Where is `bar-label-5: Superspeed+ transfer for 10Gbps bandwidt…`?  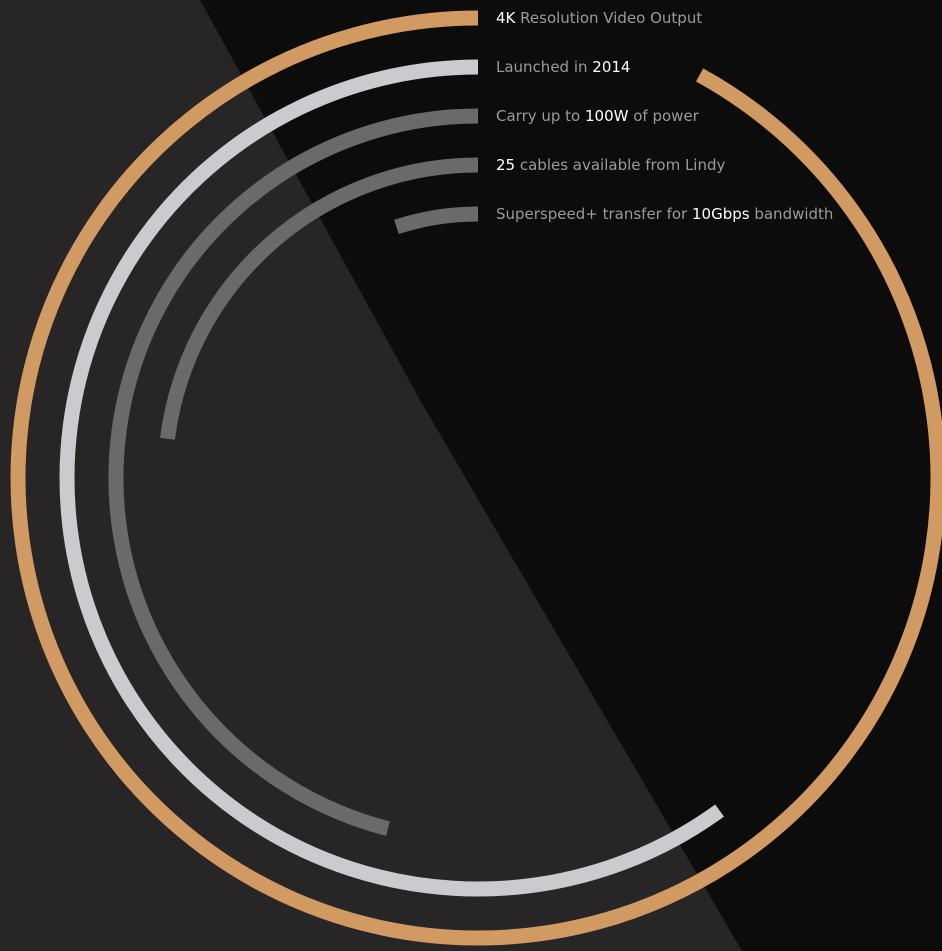
bar-label-5: Superspeed+ transfer for 10Gbps bandwidt… is located at coordinates (664, 214).